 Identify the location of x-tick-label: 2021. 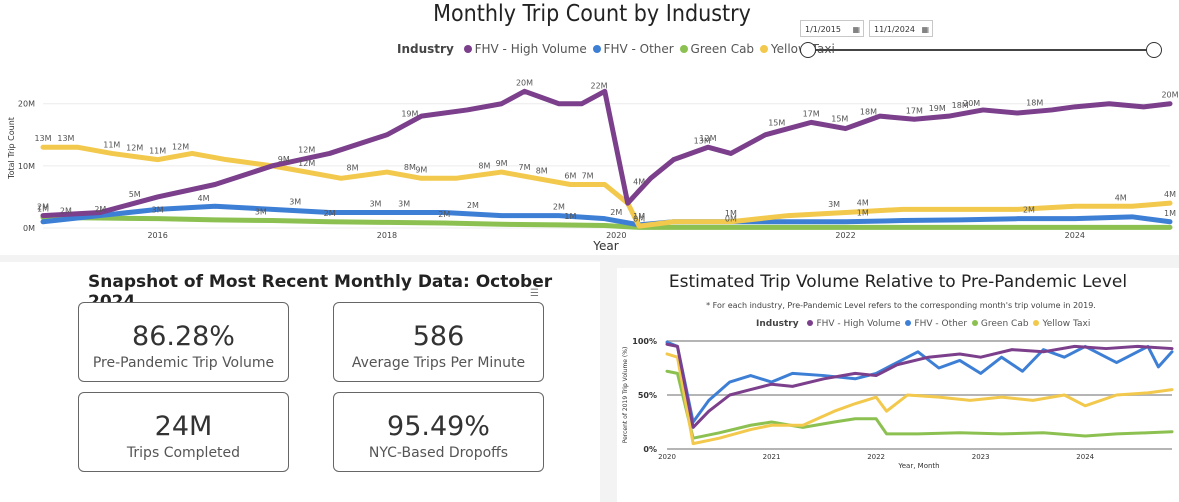
(772, 457).